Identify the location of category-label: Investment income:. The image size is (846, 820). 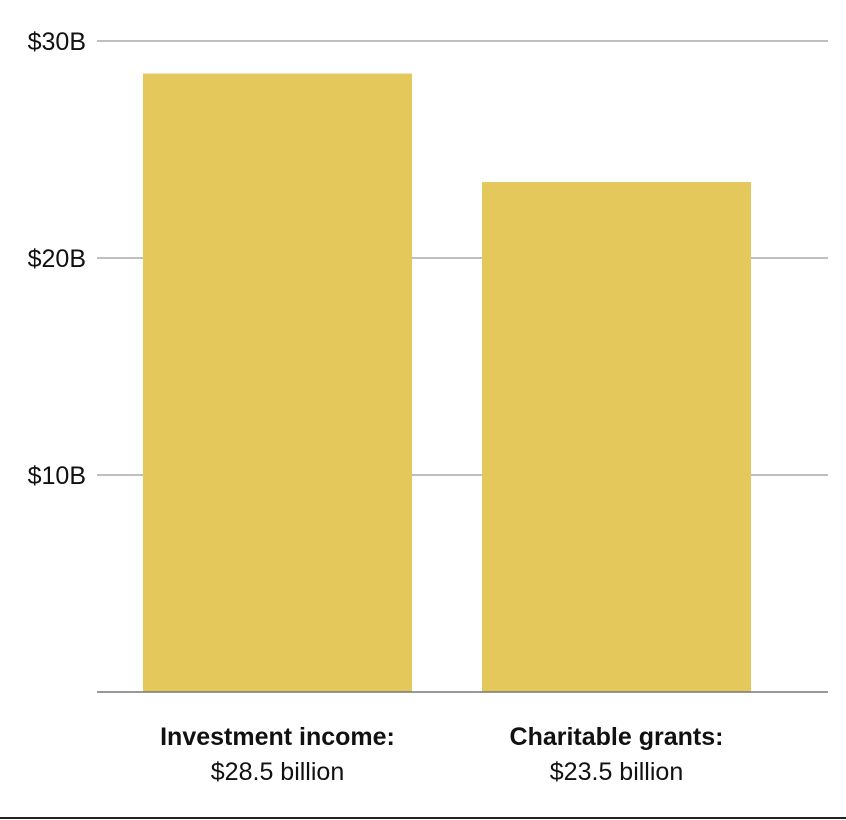
(277, 737).